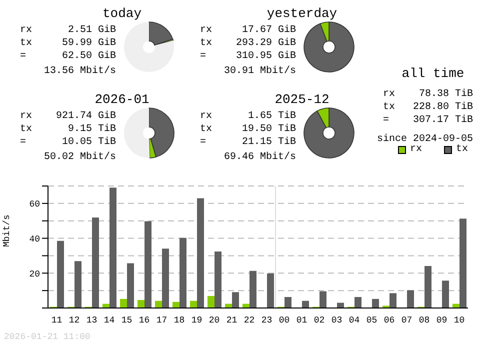 The width and height of the screenshot is (500, 348). I want to click on text: tx 19.50 TiB, so click(247, 129).